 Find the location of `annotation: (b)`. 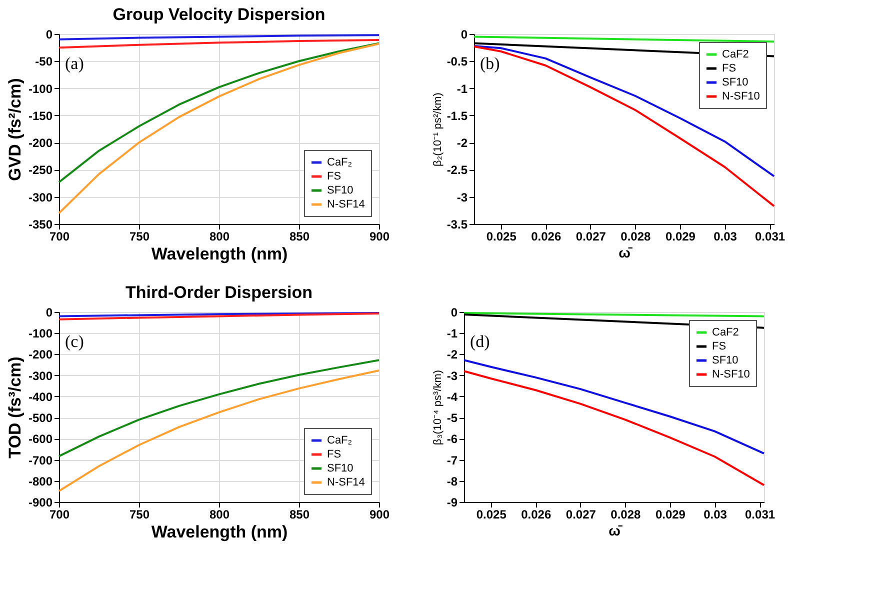

annotation: (b) is located at coordinates (490, 63).